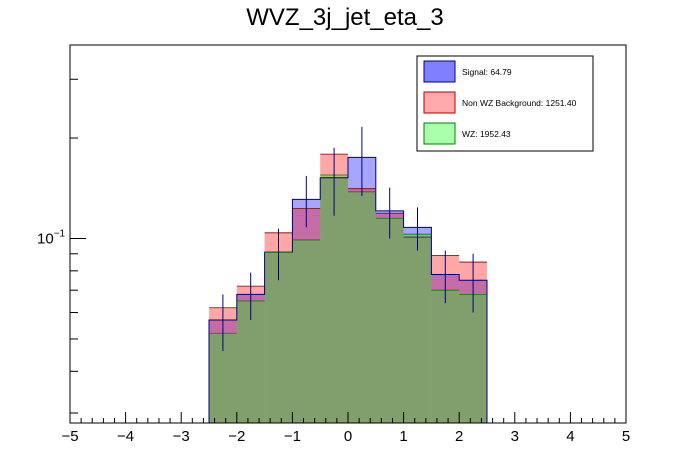  I want to click on x-tick-label: 4, so click(570, 436).